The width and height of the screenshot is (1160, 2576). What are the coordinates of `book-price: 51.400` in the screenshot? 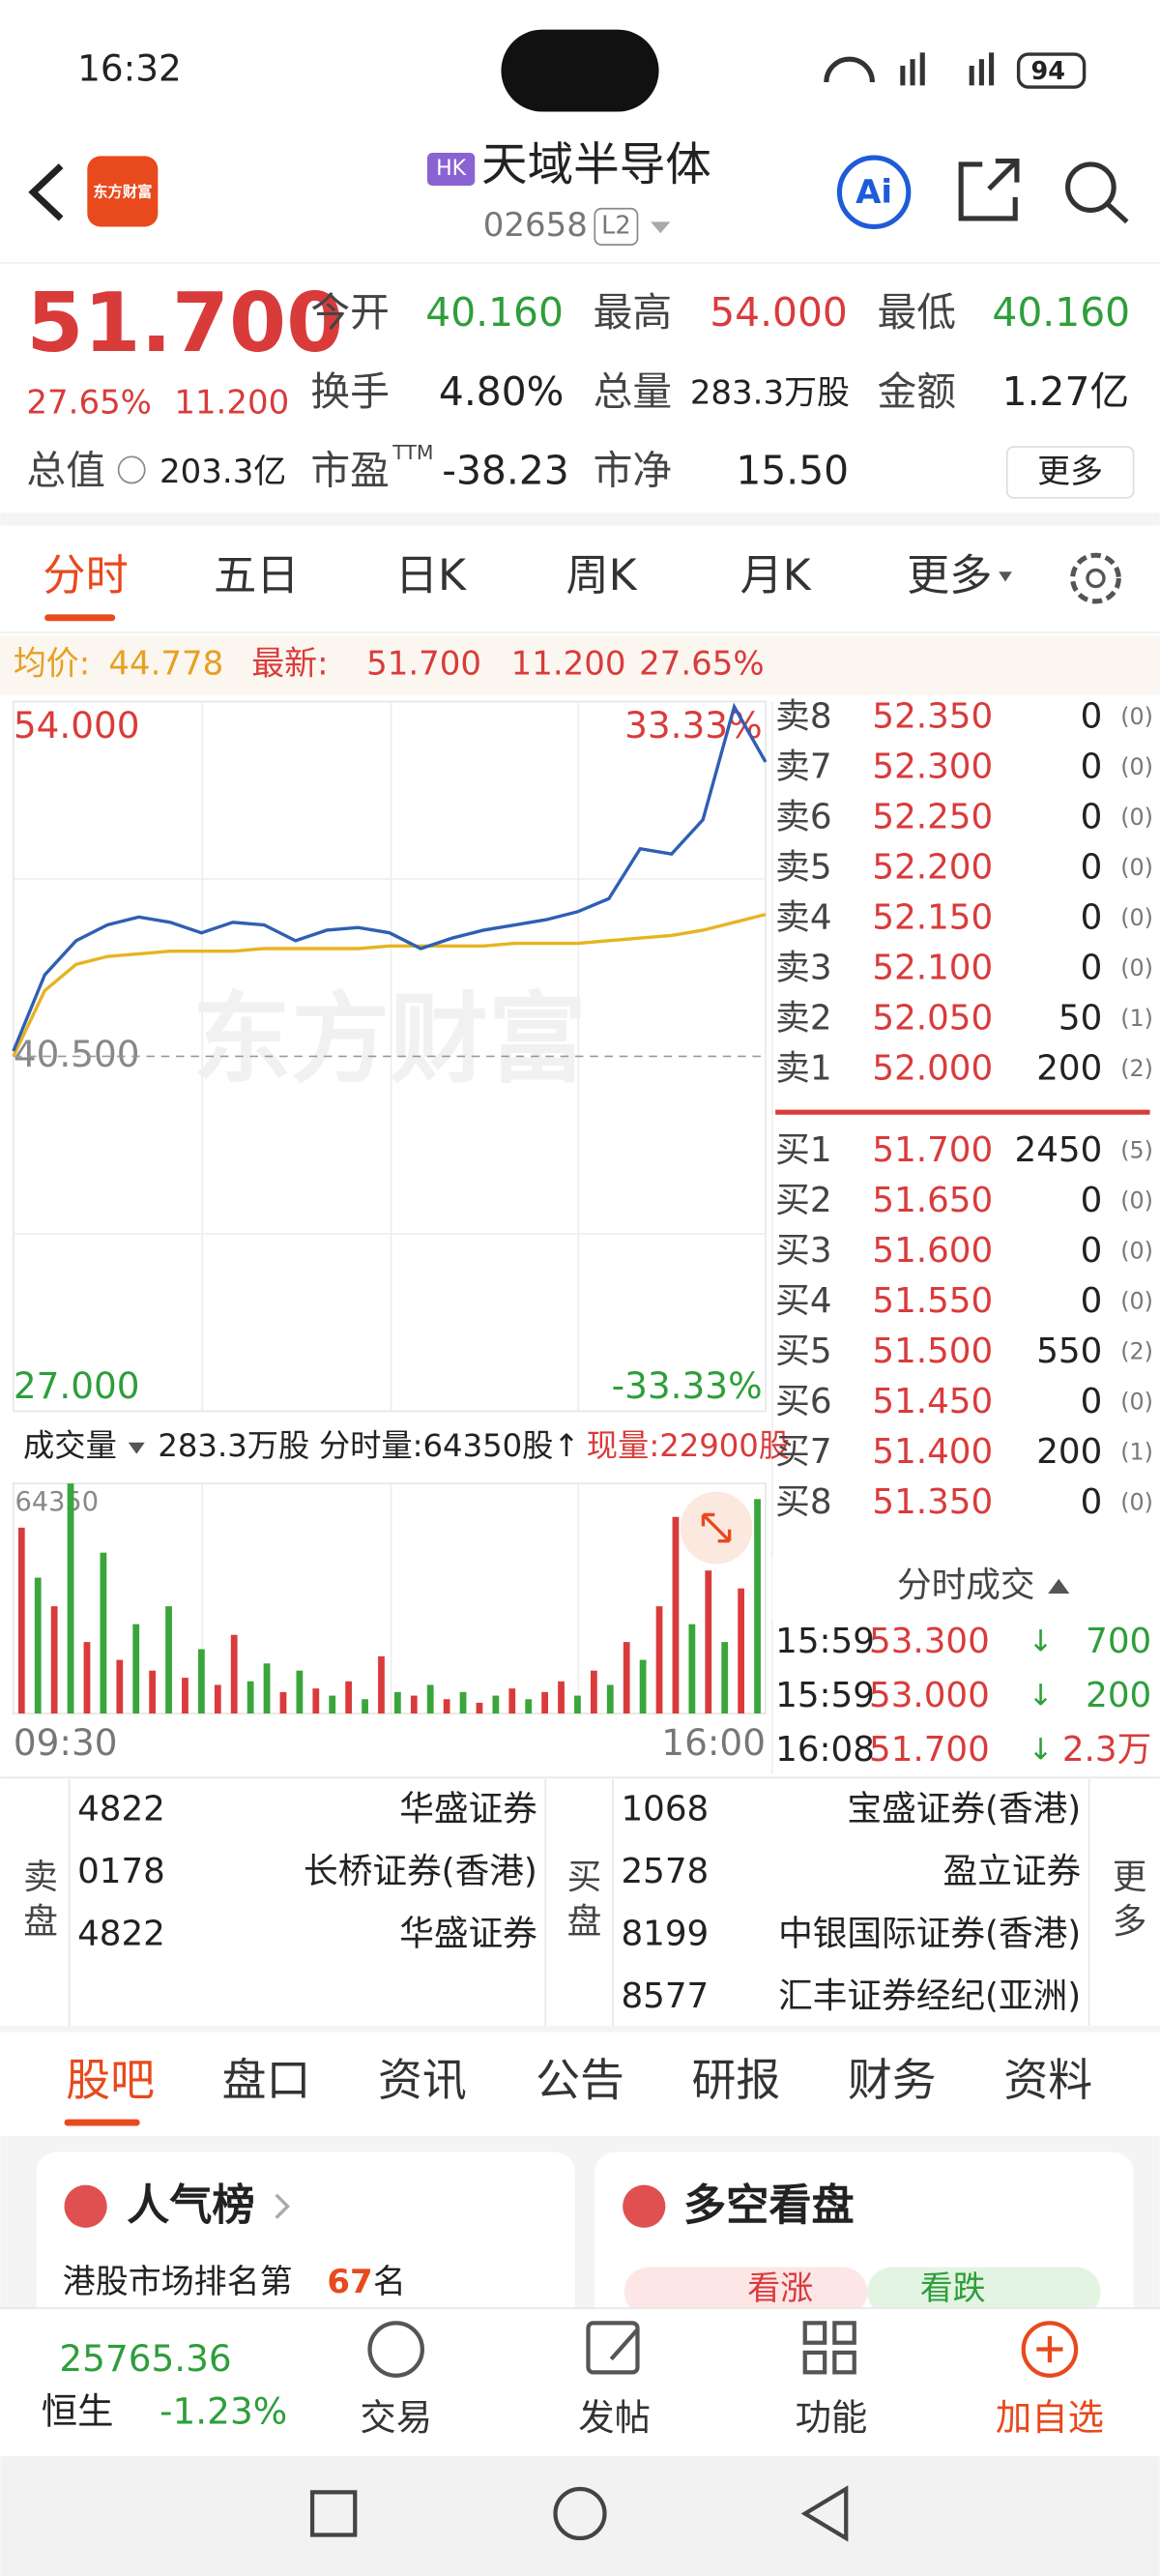 It's located at (932, 1452).